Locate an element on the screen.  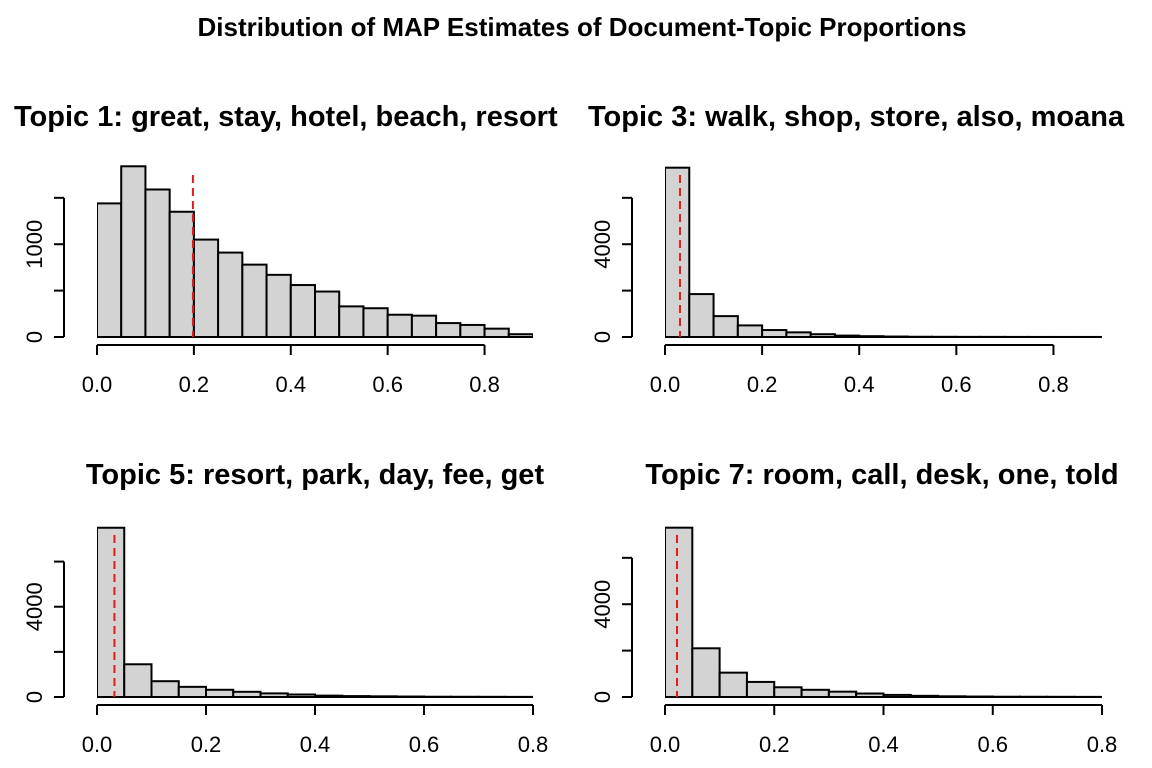
panel-title: Topic 7: room, call, desk, one, told is located at coordinates (881, 475).